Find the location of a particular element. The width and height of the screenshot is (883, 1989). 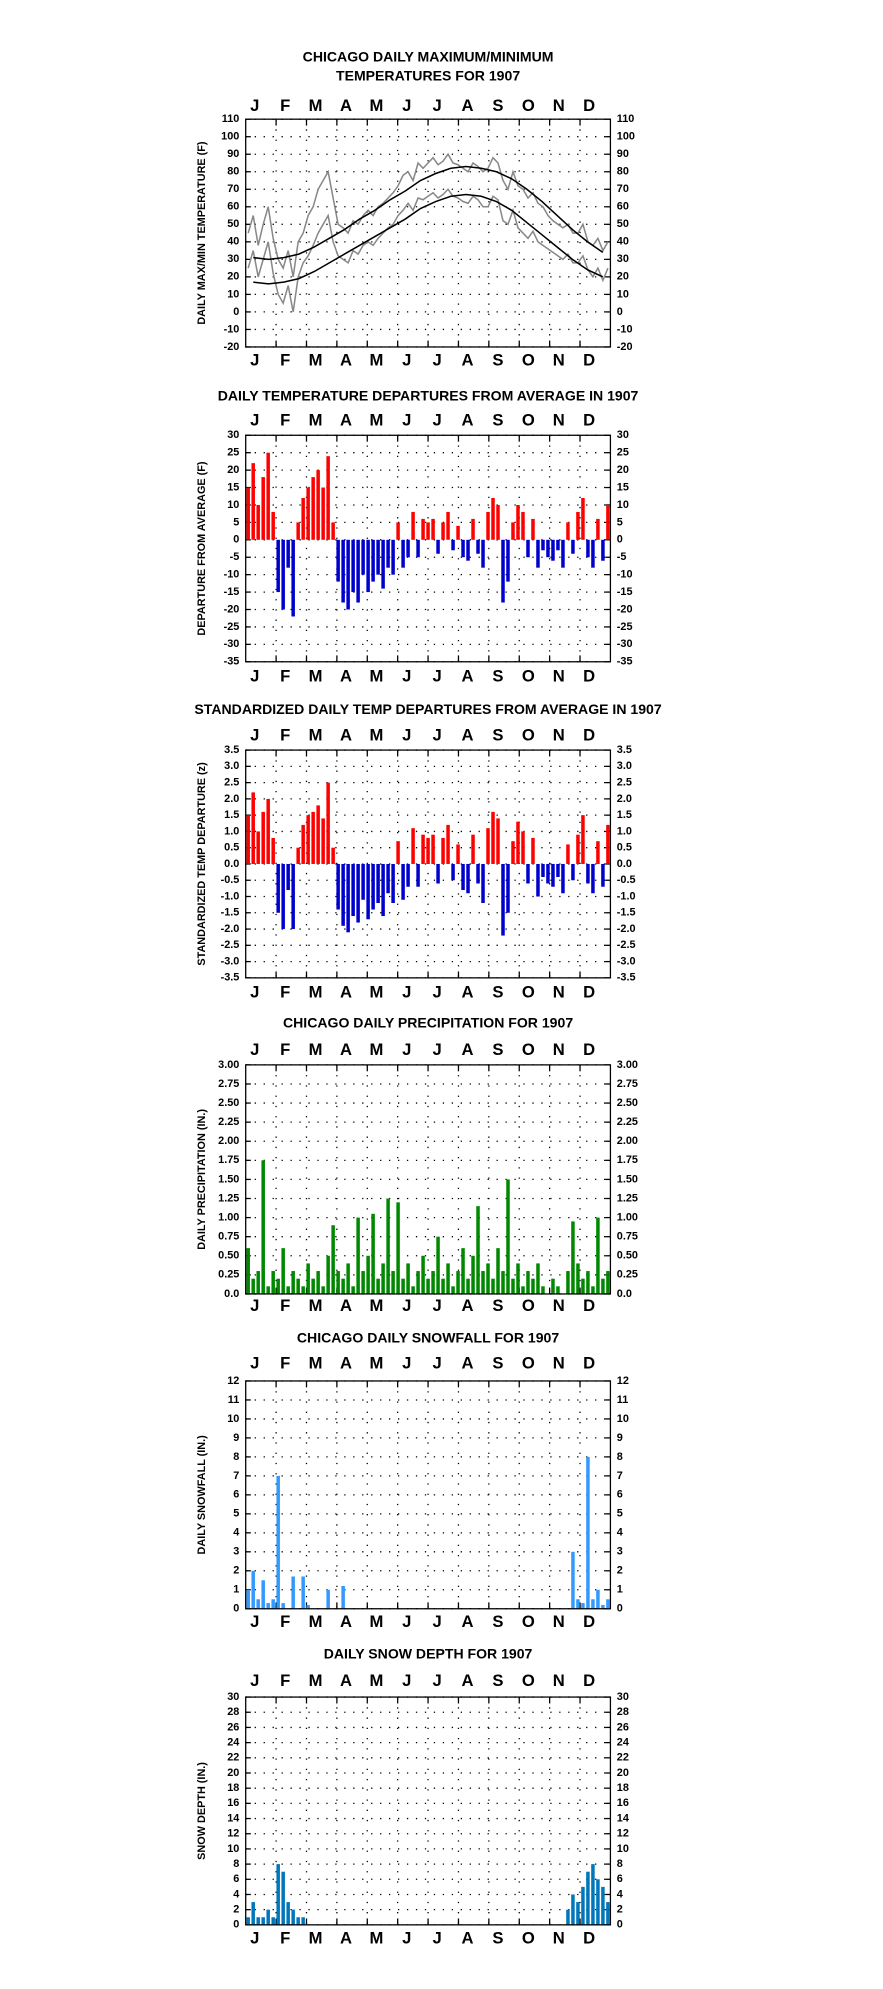

y2-tick-label: 3.0 is located at coordinates (624, 766).